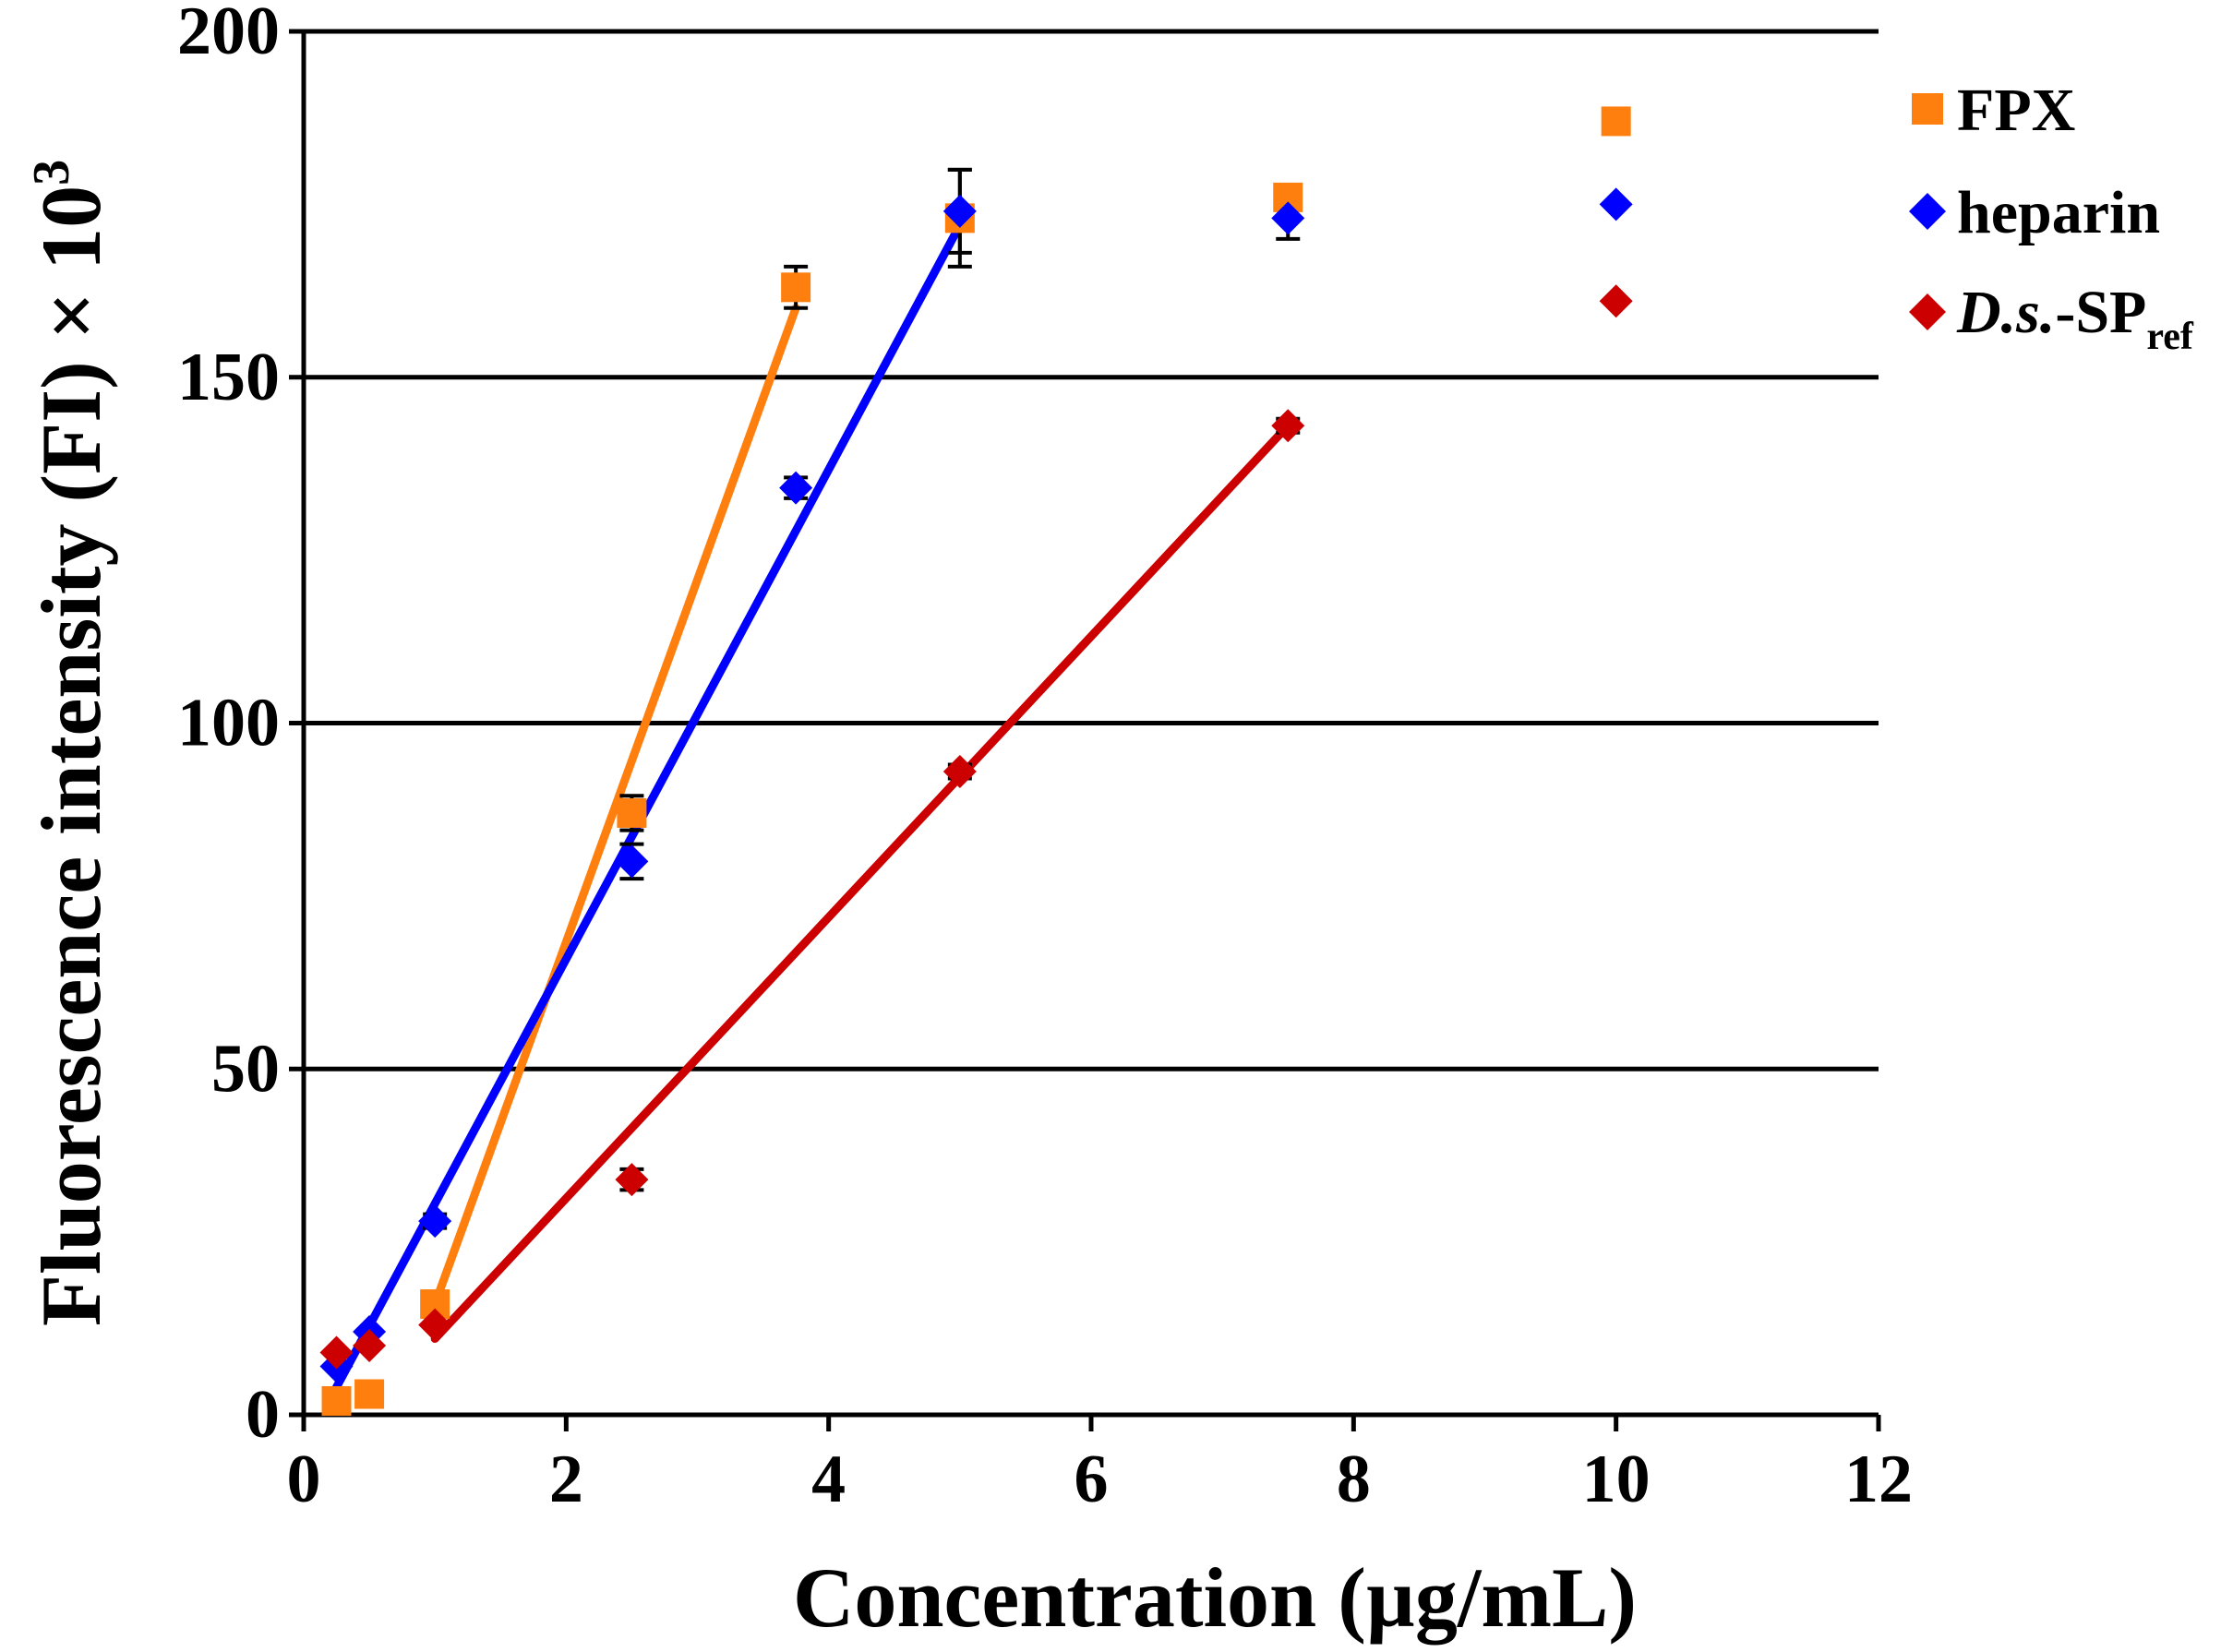 This screenshot has height=1652, width=2233. I want to click on legend-marker-fpx, so click(1928, 109).